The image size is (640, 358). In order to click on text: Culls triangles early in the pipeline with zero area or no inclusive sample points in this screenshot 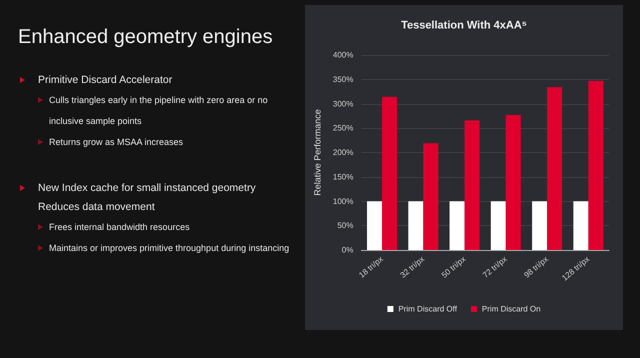, I will do `click(158, 110)`.